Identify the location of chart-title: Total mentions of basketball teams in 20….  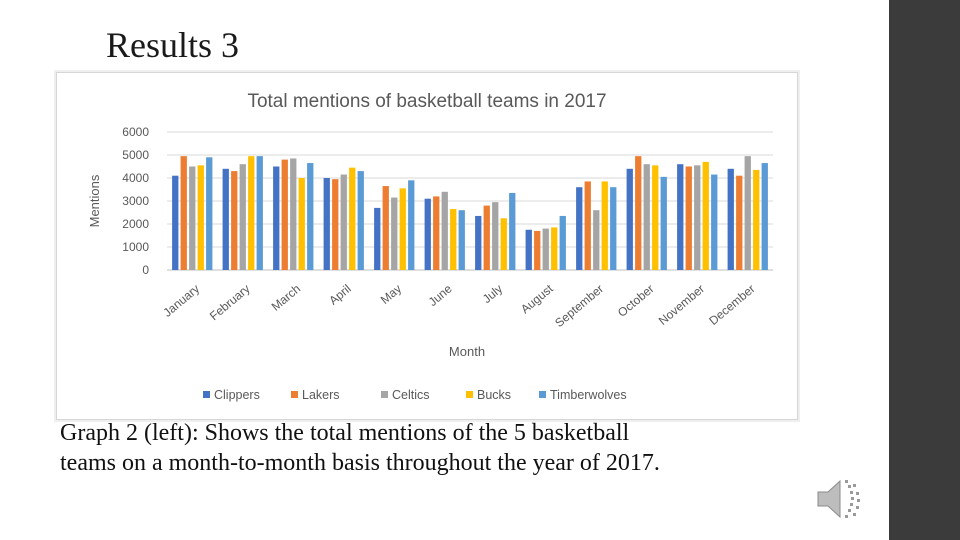
(426, 101).